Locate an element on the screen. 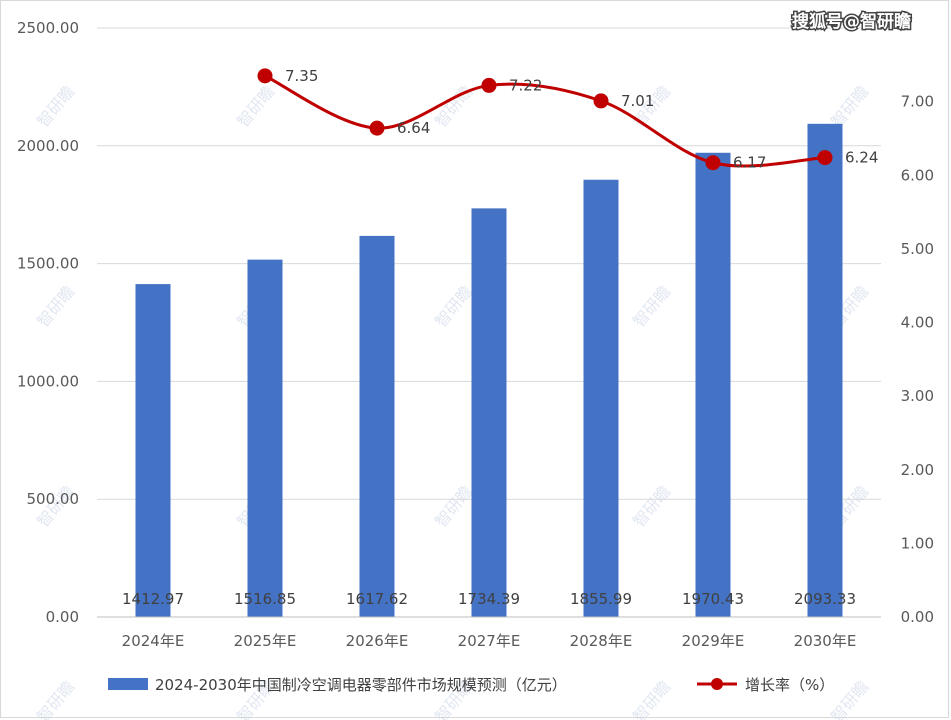 The height and width of the screenshot is (720, 951). growth-value-label: 6.64 is located at coordinates (413, 128).